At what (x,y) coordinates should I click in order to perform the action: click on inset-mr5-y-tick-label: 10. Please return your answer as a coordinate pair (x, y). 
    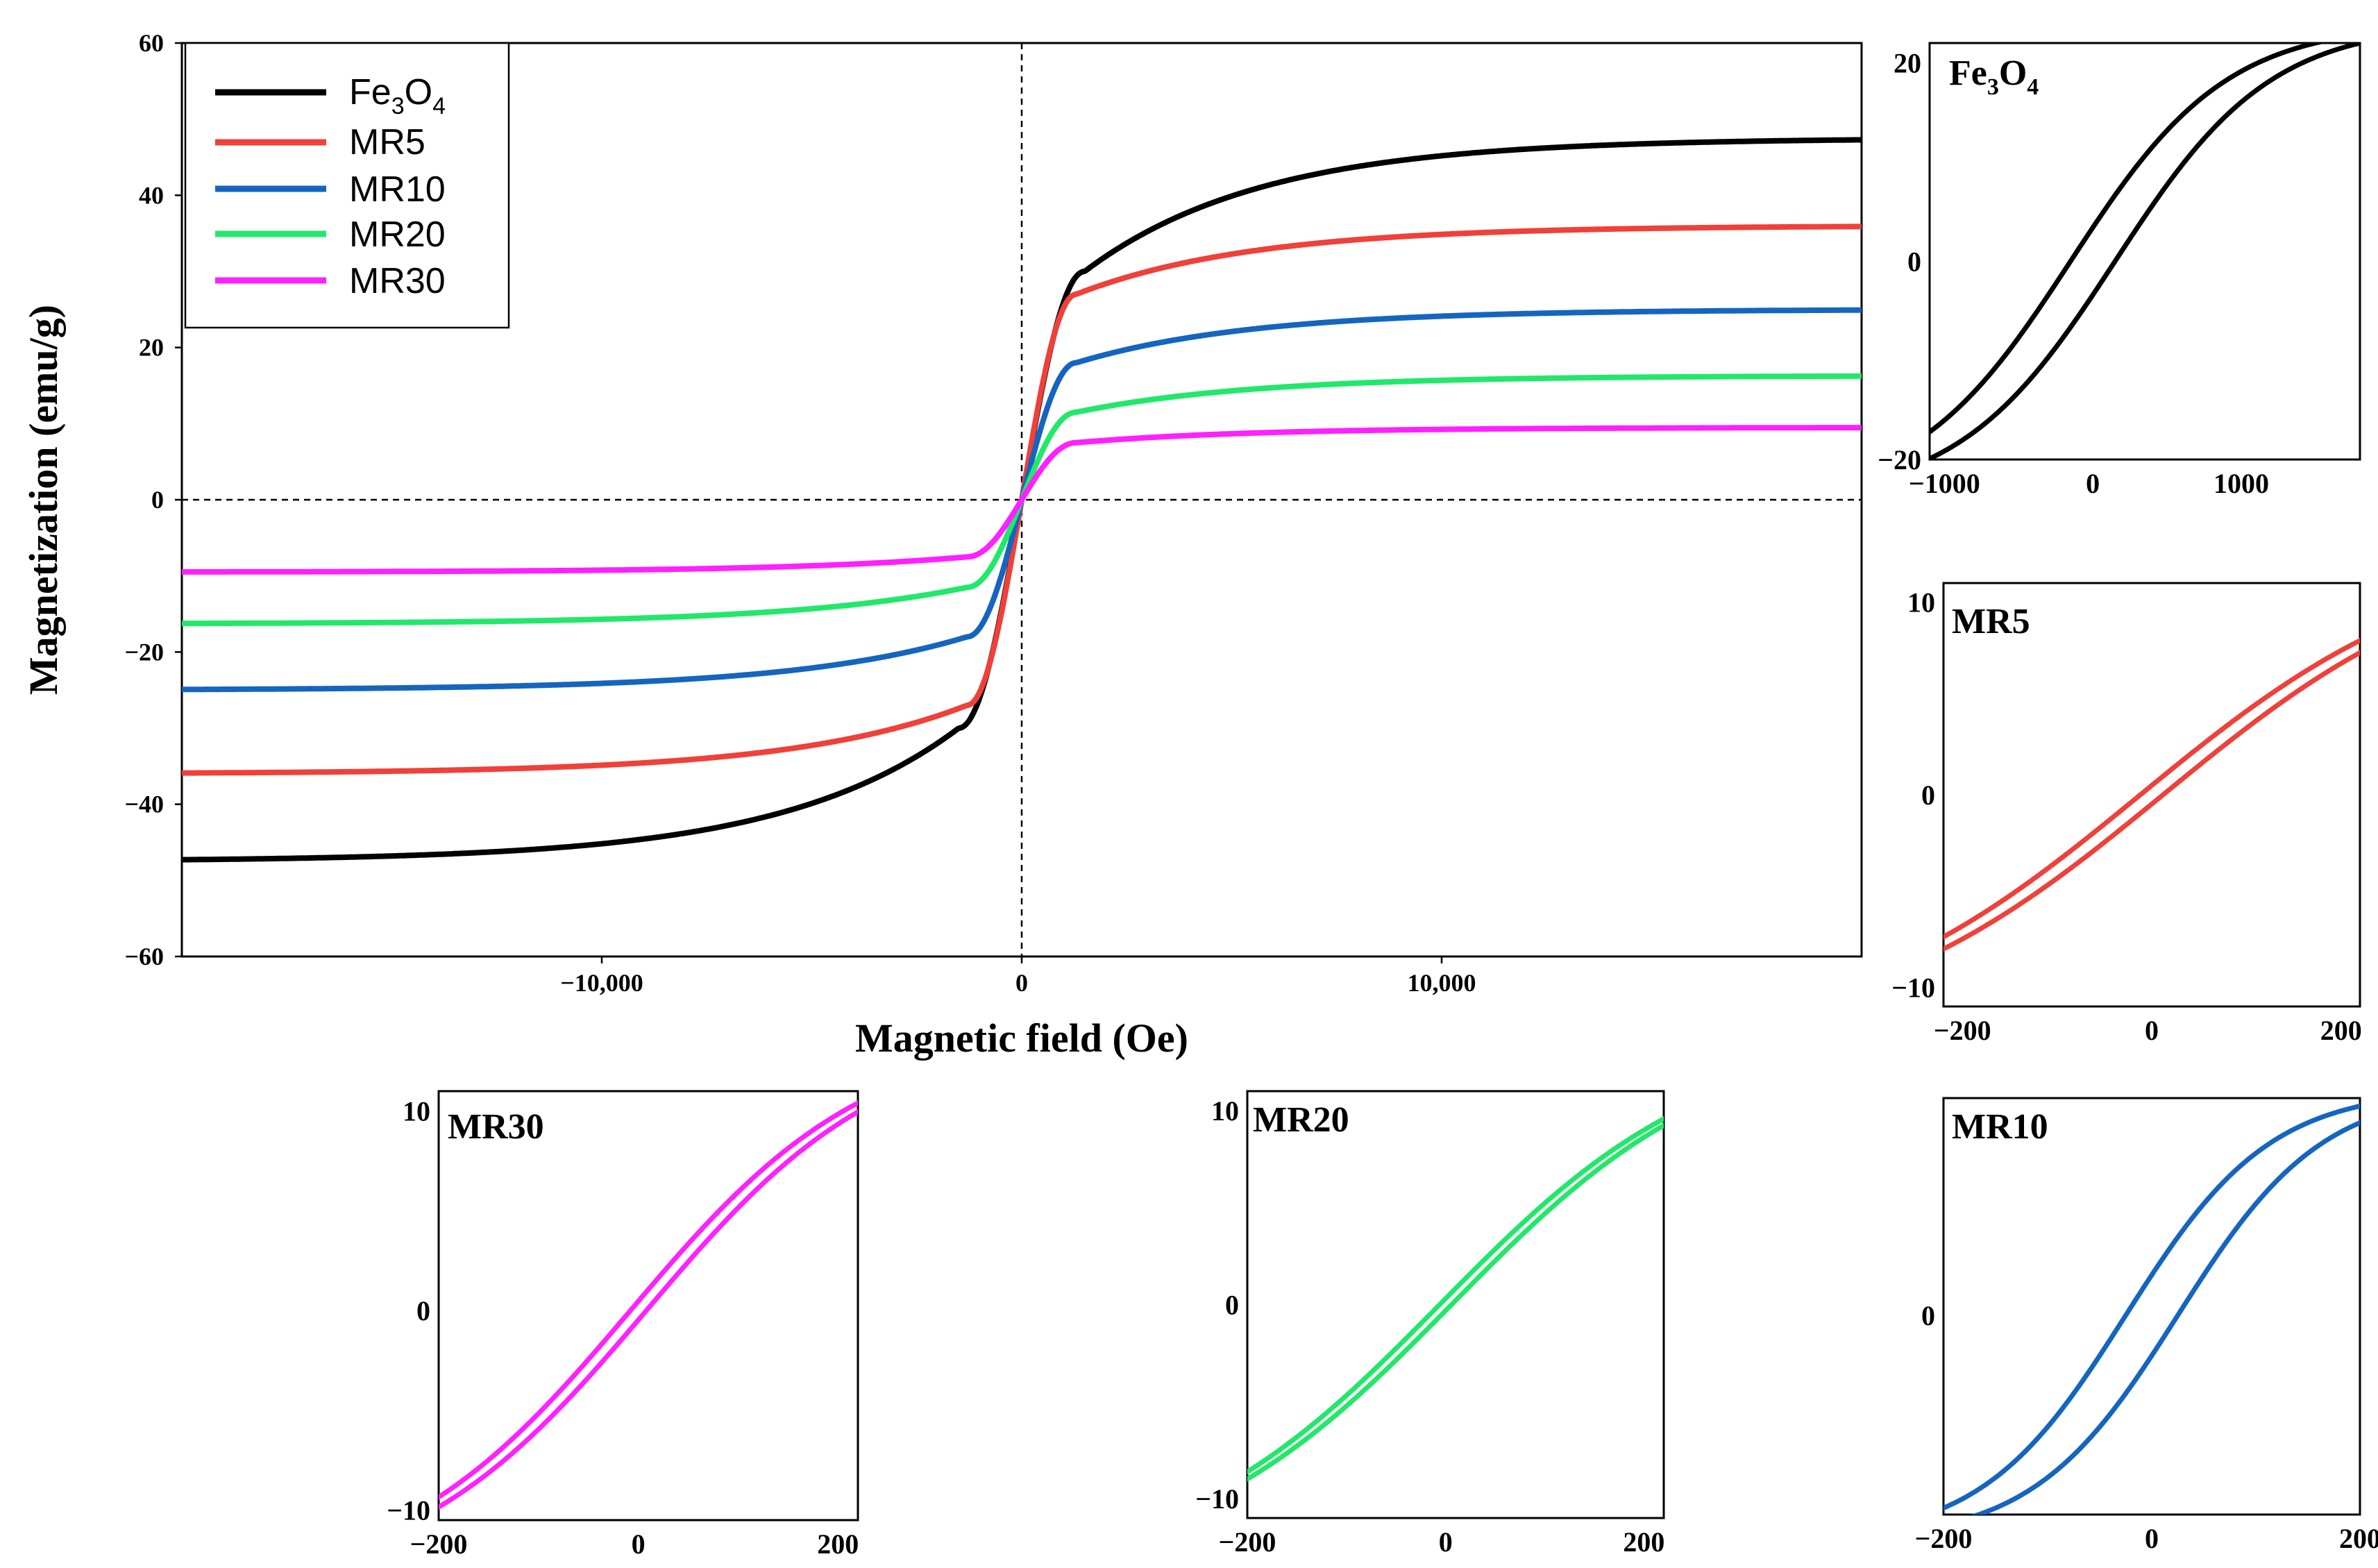
    Looking at the image, I should click on (1921, 602).